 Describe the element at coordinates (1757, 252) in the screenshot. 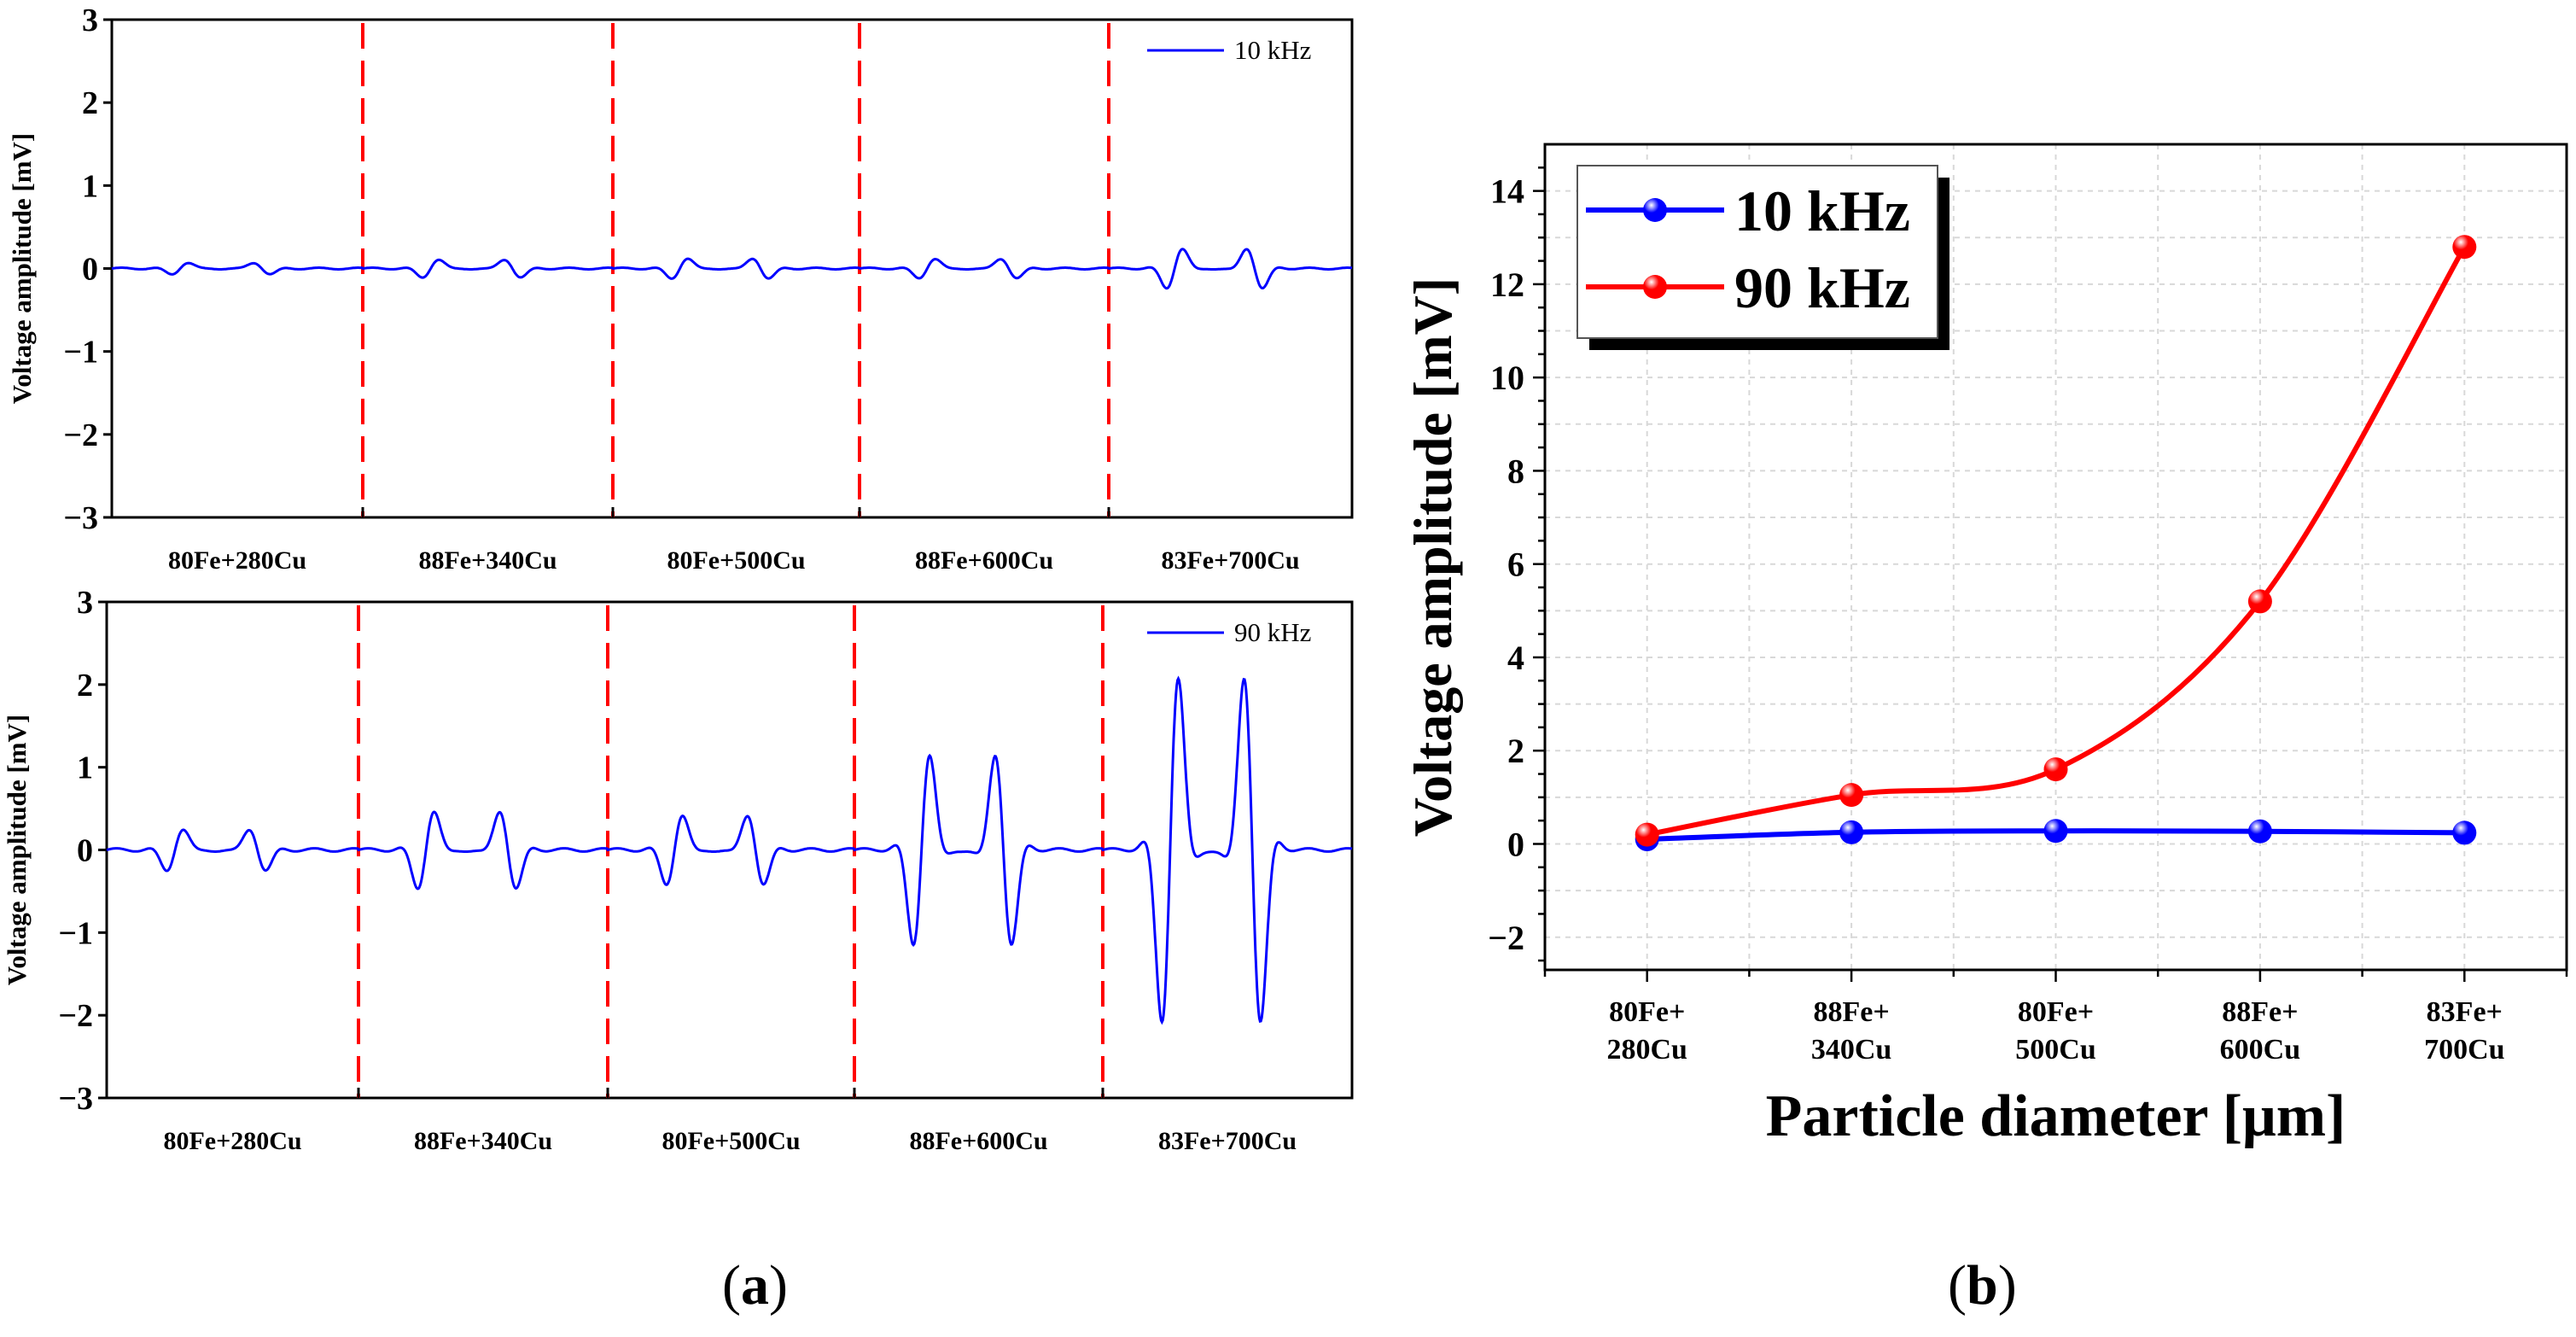

I see `legend-box` at that location.